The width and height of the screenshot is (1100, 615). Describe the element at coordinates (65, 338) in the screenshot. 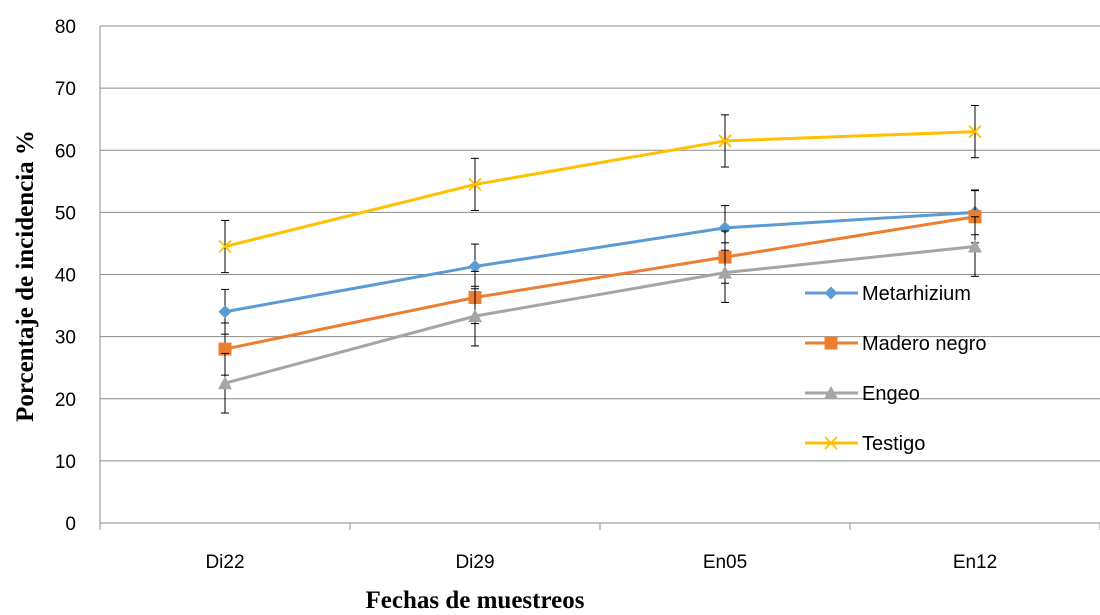

I see `y-tick-label-30: 30` at that location.